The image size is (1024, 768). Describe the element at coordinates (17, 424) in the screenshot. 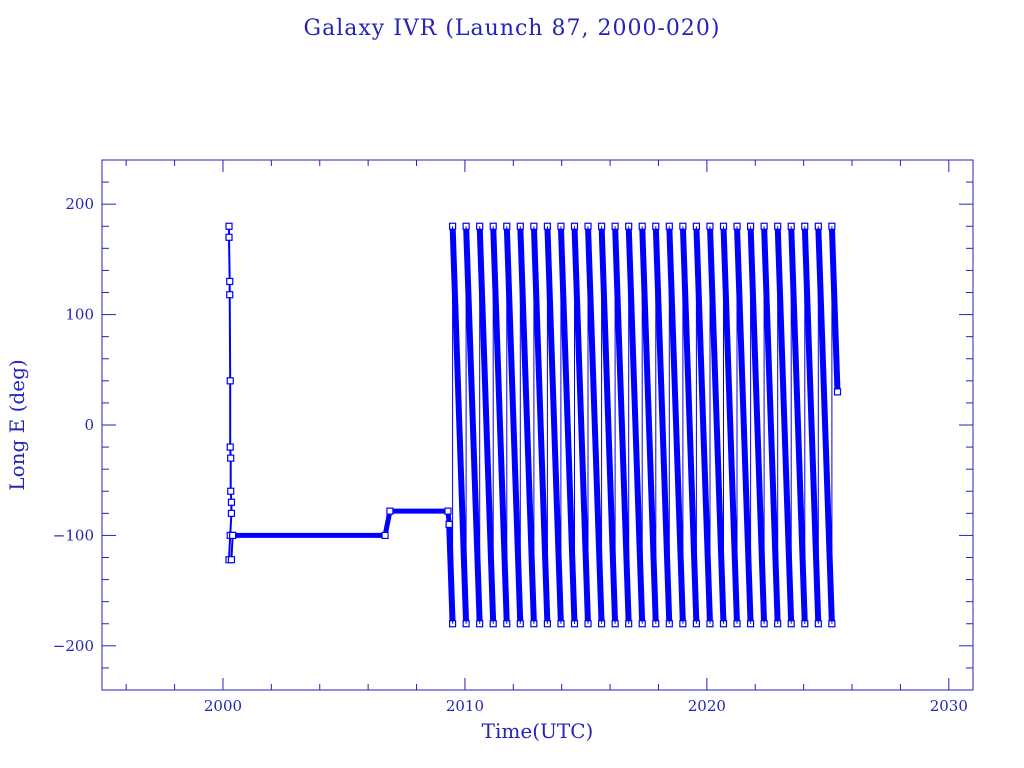

I see `y-axis-label: Long E (deg)` at that location.